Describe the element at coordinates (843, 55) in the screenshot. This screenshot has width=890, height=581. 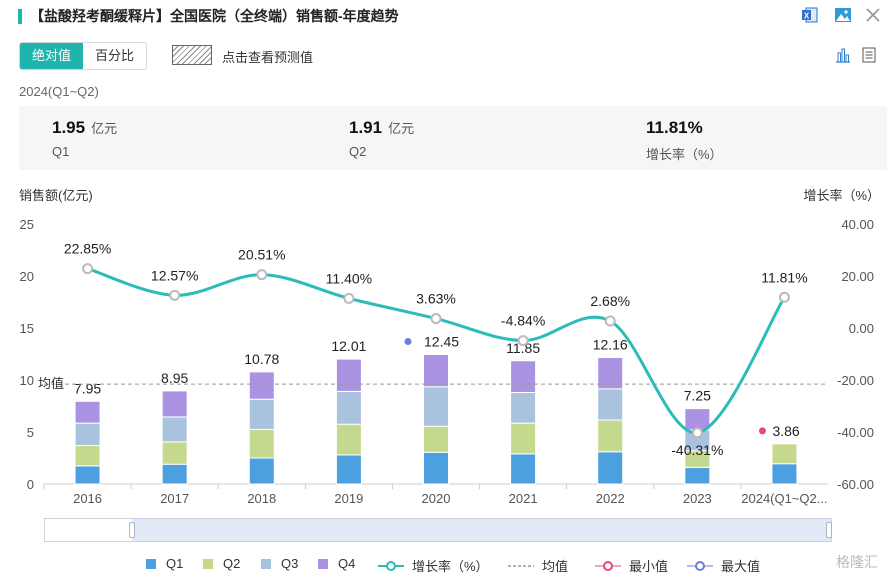
I see `bar-chart-icon` at that location.